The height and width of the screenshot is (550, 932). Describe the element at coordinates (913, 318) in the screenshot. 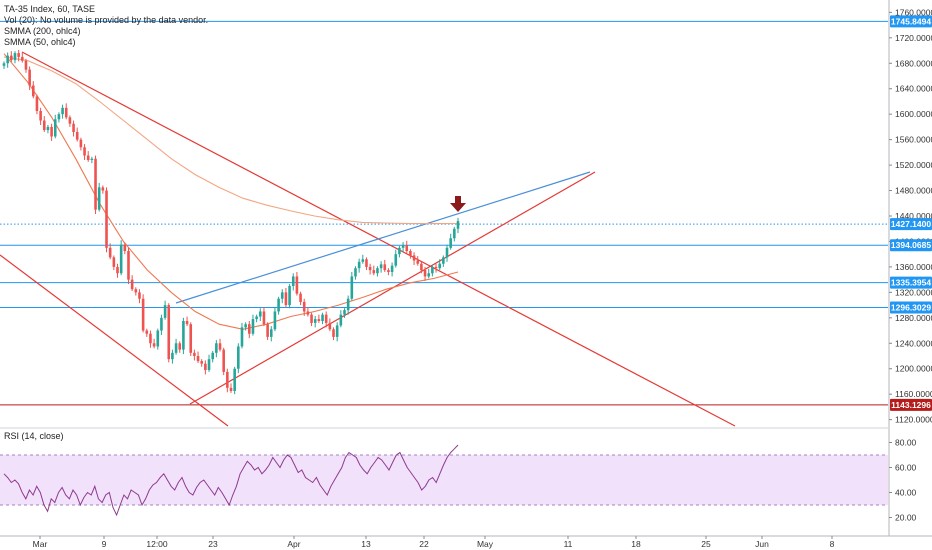

I see `y-tick-label: 1280.0000` at that location.